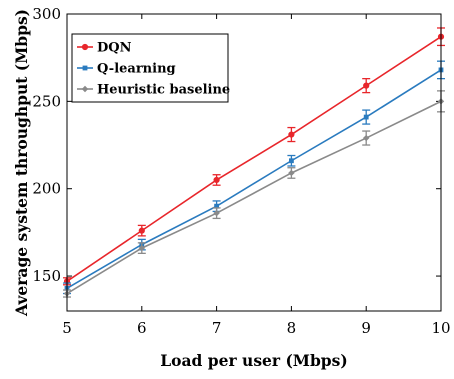  I want to click on legend-entry: DQN, so click(104, 48).